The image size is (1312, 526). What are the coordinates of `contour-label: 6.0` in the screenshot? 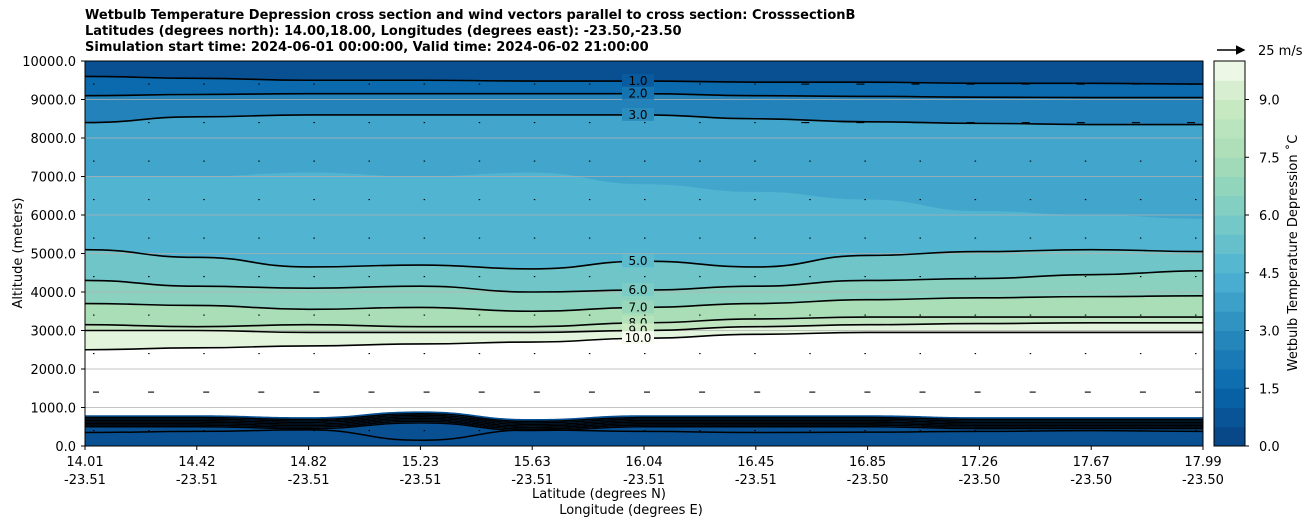 It's located at (637, 290).